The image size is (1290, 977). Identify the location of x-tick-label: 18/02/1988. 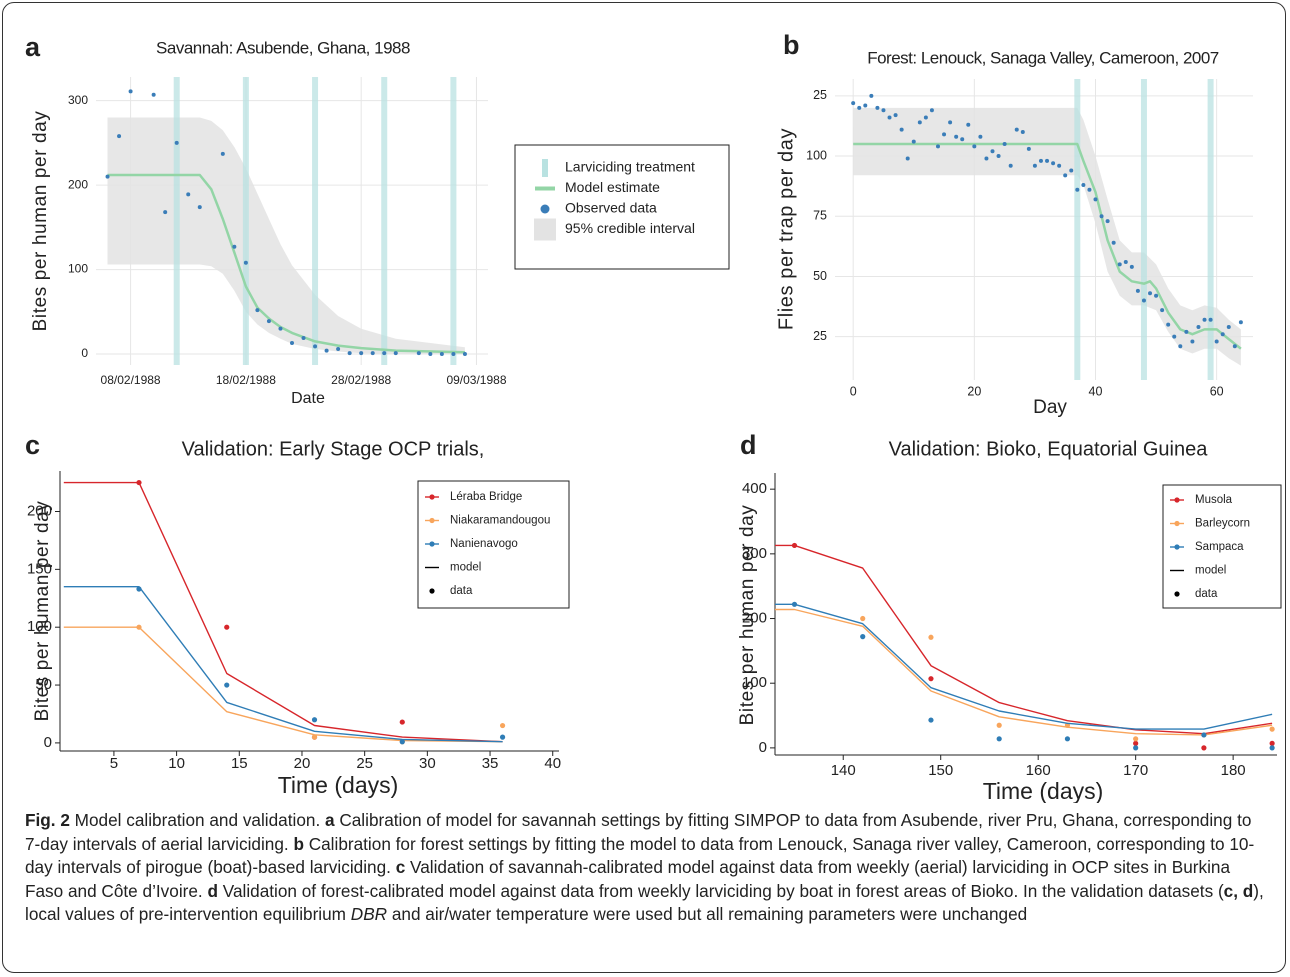
(246, 380).